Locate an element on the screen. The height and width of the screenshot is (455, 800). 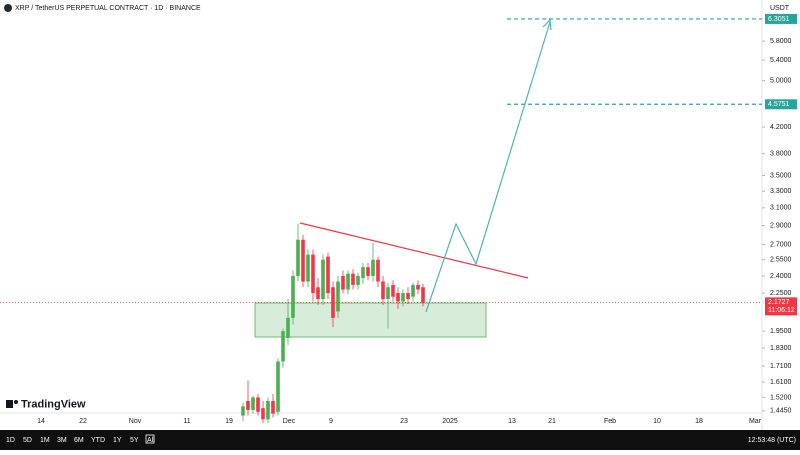
logo: TradingView is located at coordinates (46, 404).